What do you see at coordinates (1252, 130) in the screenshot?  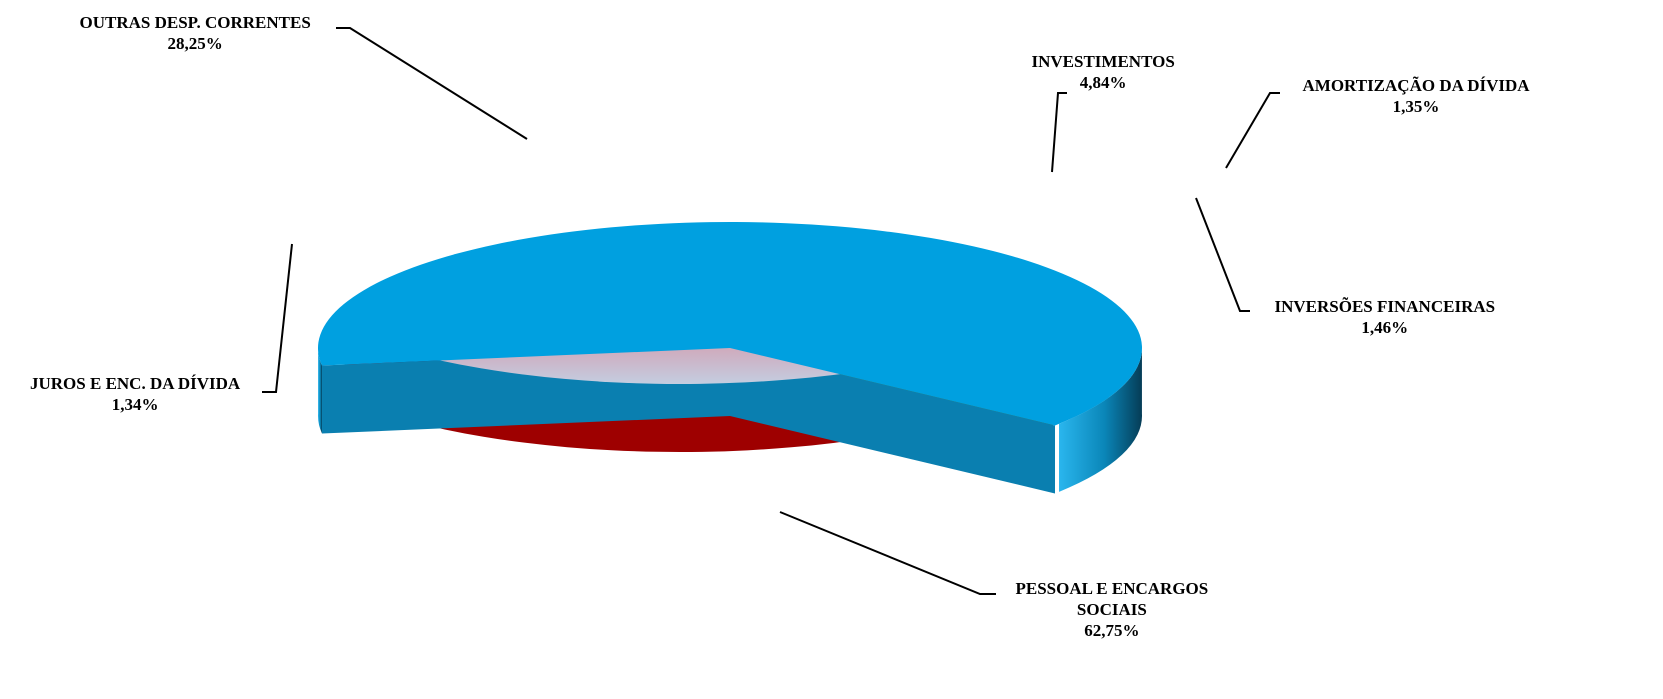 I see `leader-line-amortizacao-da-divida` at bounding box center [1252, 130].